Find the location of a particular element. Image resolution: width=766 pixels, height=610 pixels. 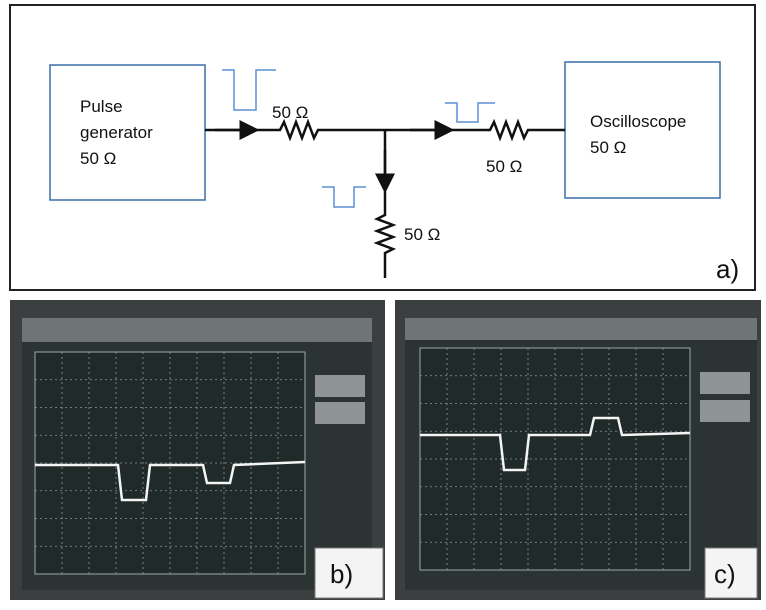

source-text: generator is located at coordinates (116, 132).